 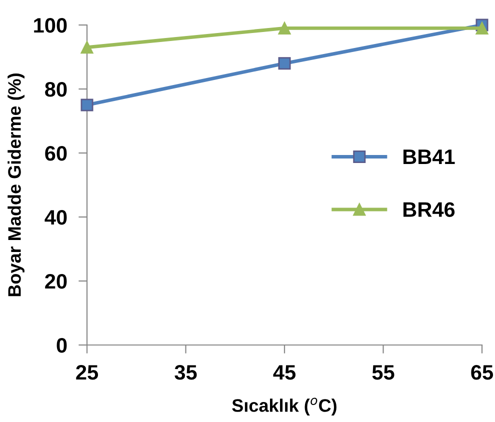 I want to click on y-tick-label: 20, so click(x=56, y=281).